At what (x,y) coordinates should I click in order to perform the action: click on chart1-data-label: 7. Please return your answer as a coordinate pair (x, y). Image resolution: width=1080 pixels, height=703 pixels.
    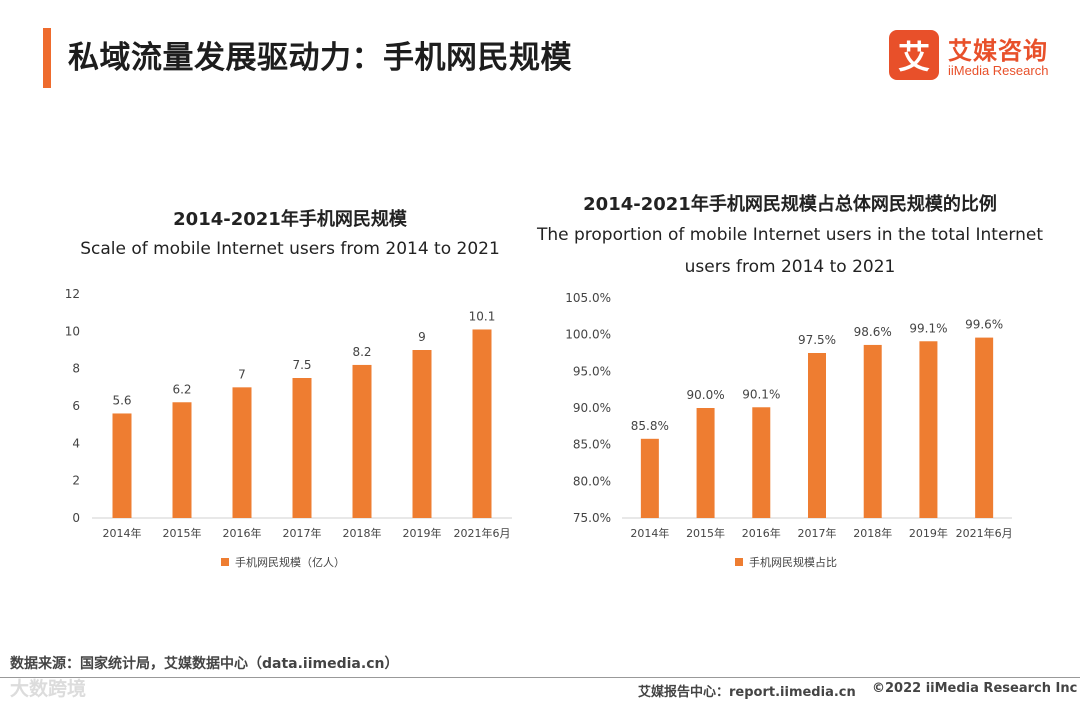
    Looking at the image, I should click on (242, 374).